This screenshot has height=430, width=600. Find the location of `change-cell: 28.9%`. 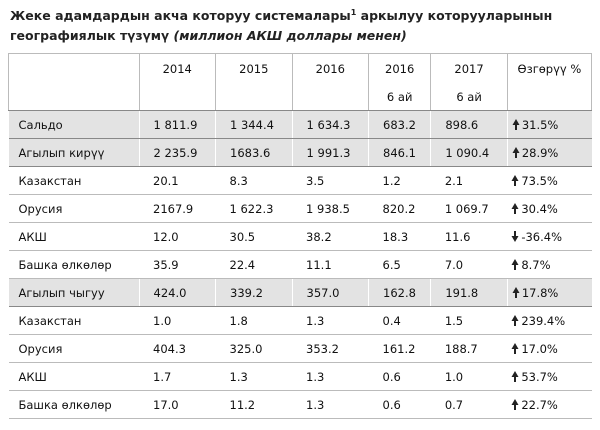

change-cell: 28.9% is located at coordinates (549, 152).